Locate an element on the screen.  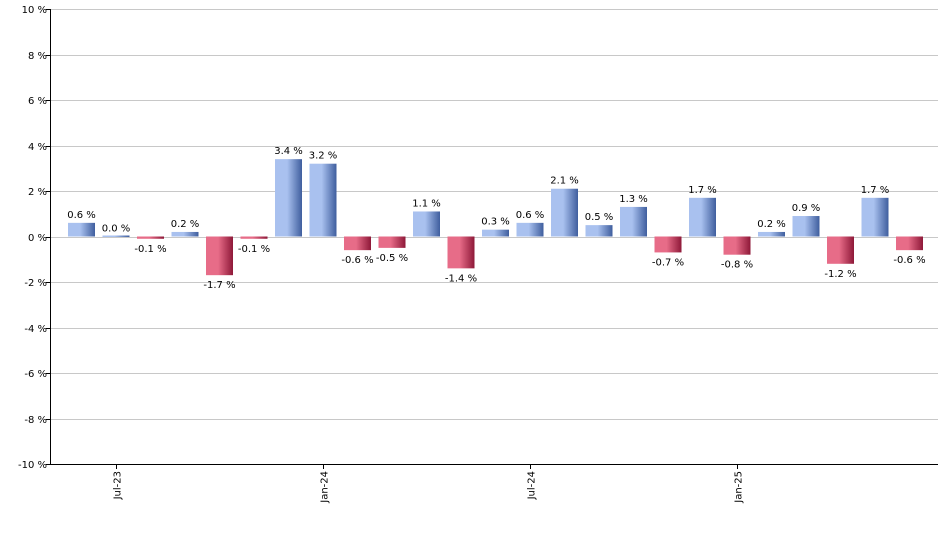
value-label-Jul-24: 0.6 % is located at coordinates (530, 215).